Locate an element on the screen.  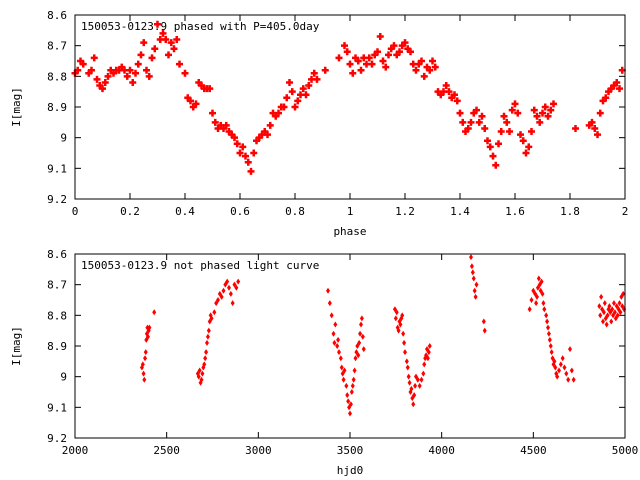
unphased-x-tick-label: 4500 is located at coordinates (533, 450).